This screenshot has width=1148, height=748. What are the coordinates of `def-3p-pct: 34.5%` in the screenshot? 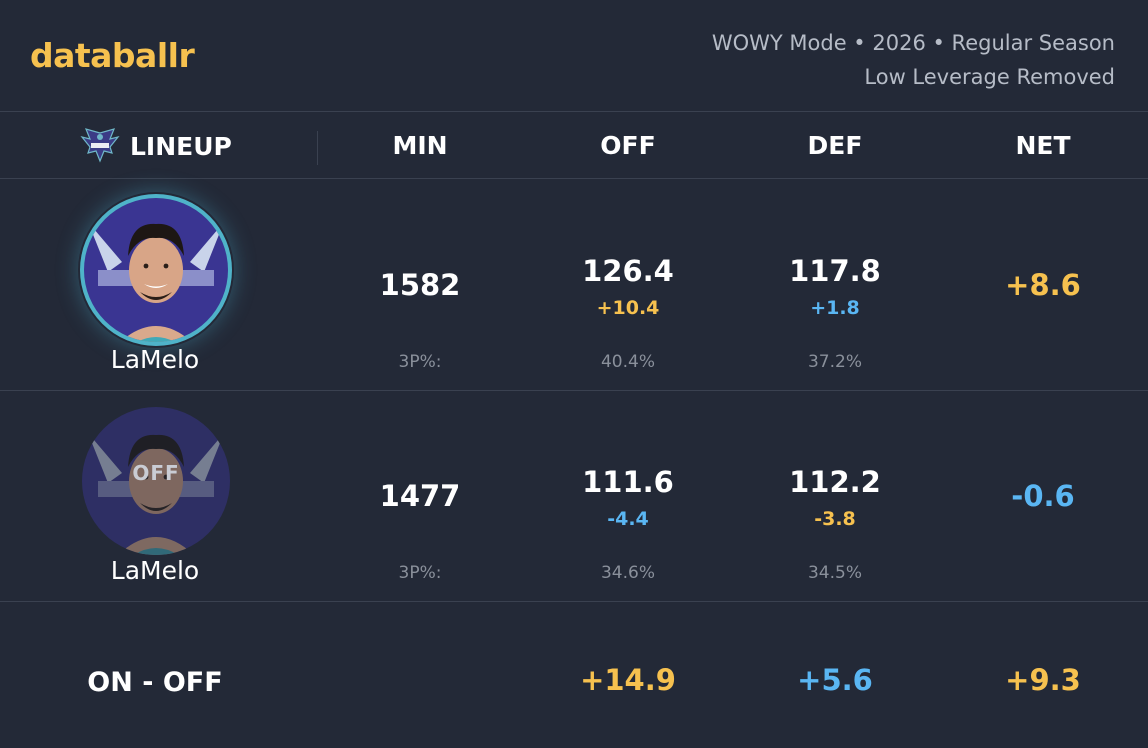 It's located at (834, 573).